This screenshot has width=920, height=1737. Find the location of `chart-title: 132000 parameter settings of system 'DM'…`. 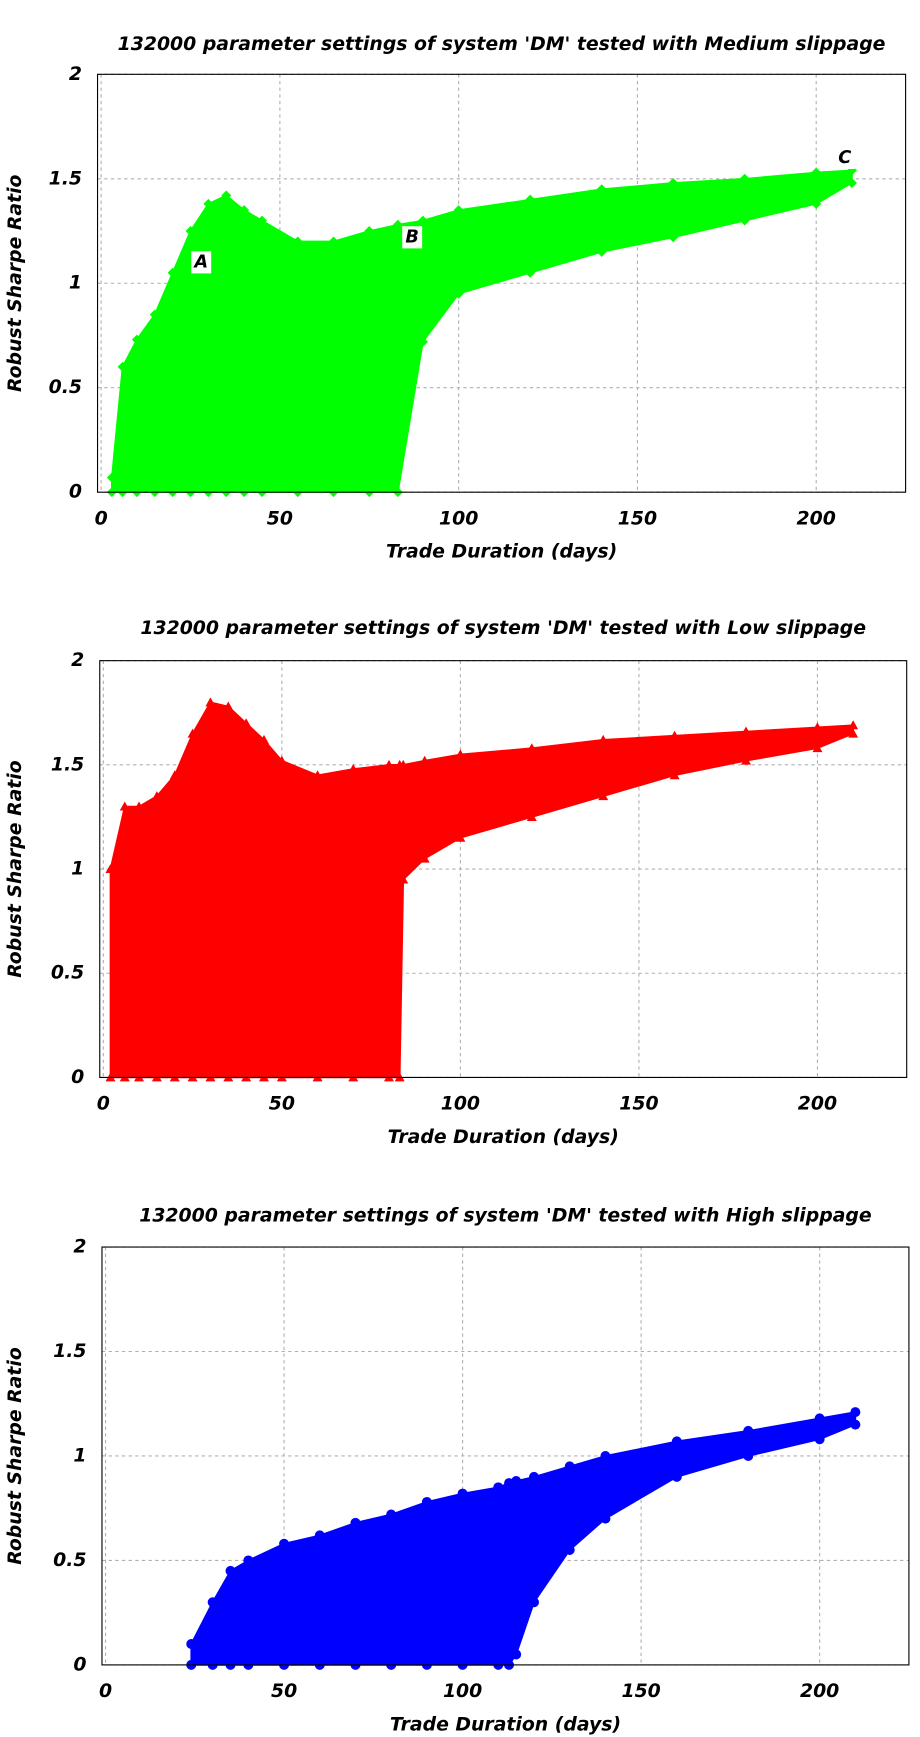

chart-title: 132000 parameter settings of system 'DM'… is located at coordinates (503, 628).